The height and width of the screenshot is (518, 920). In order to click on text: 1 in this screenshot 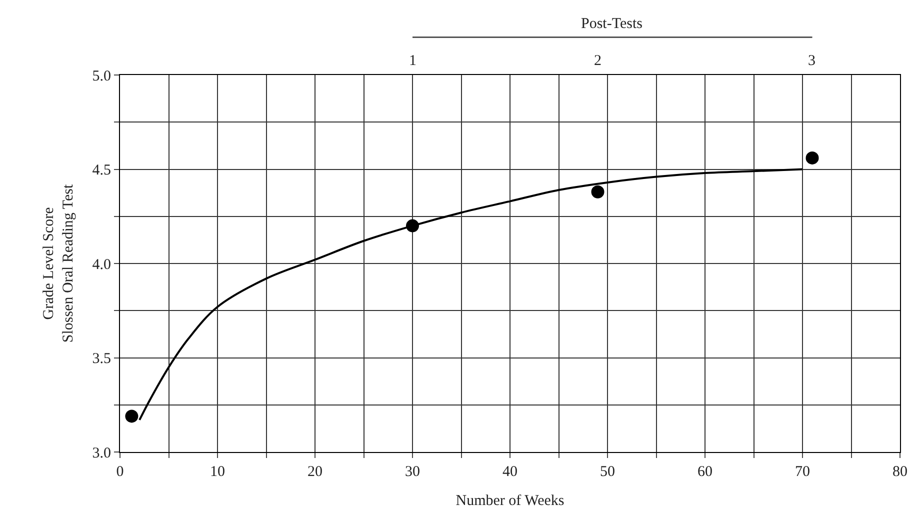, I will do `click(412, 61)`.